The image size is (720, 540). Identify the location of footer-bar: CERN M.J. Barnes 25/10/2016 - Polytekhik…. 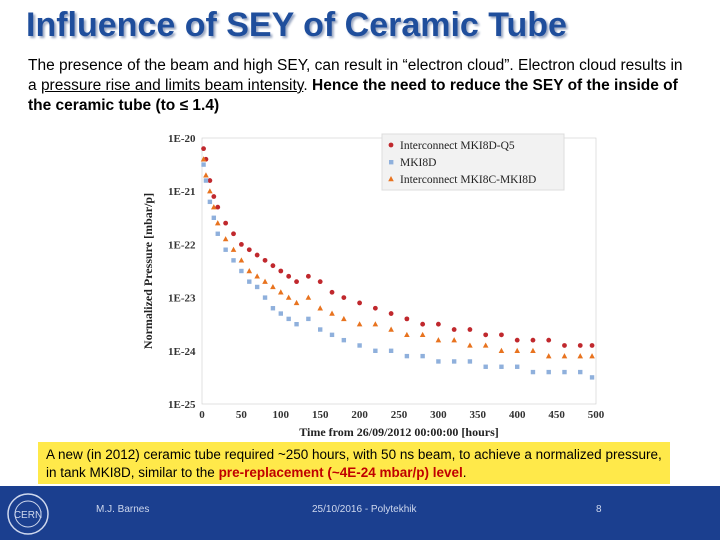
(360, 513).